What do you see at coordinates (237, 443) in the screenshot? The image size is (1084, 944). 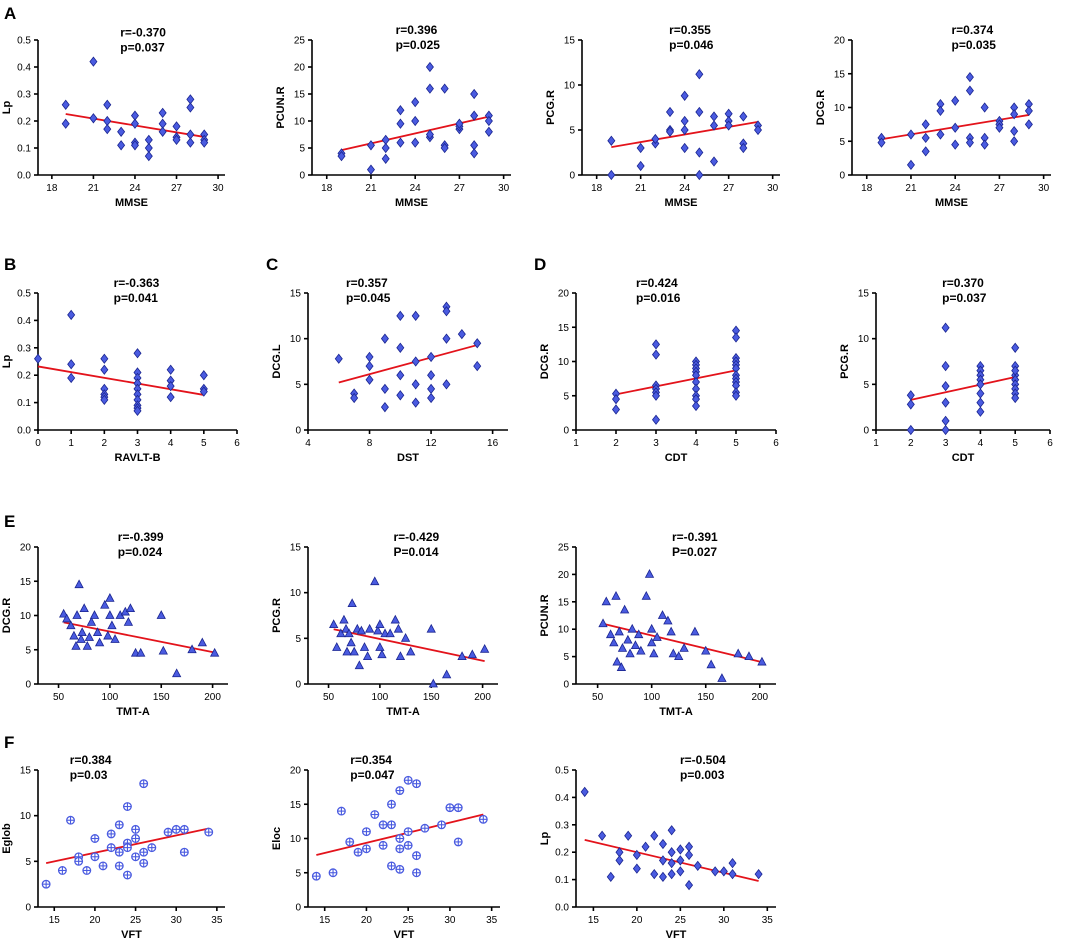 I see `x-tick-label: 6` at bounding box center [237, 443].